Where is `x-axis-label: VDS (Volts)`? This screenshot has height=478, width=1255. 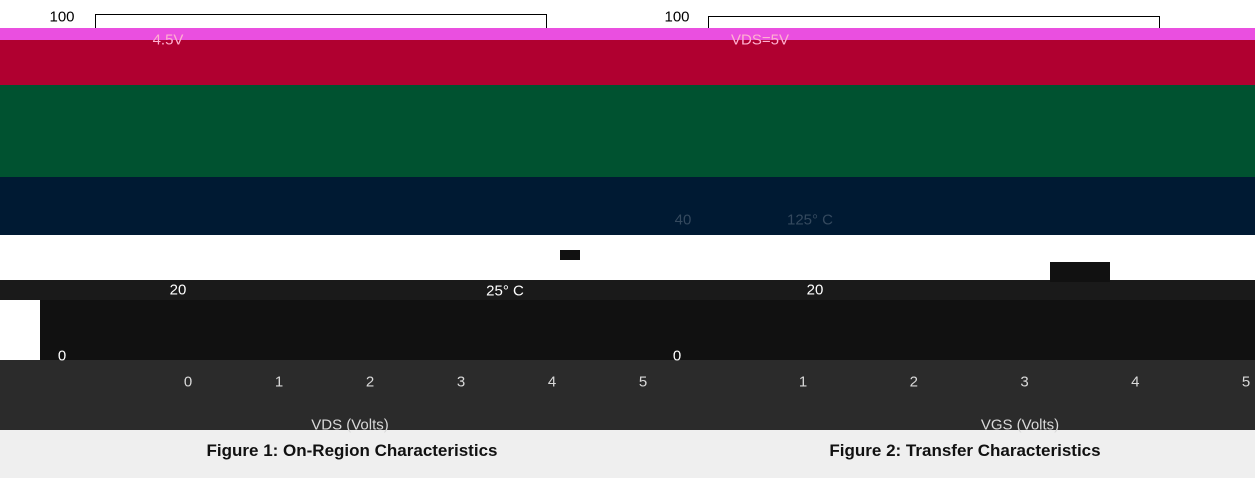 x-axis-label: VDS (Volts) is located at coordinates (350, 425).